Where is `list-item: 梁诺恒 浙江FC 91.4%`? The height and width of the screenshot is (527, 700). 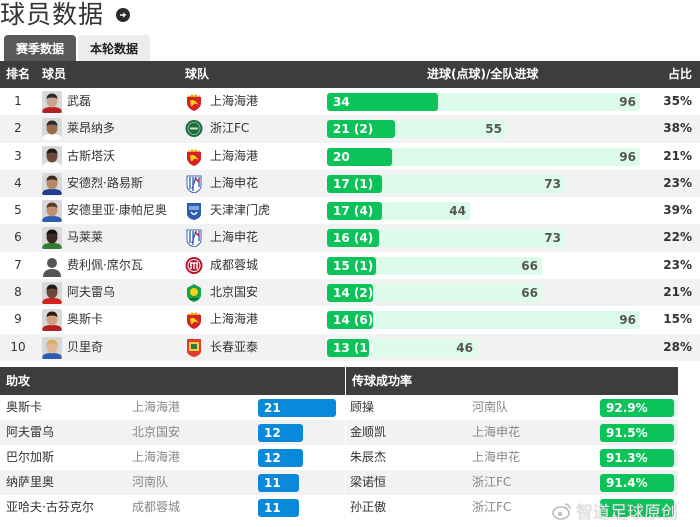
list-item: 梁诺恒 浙江FC 91.4% is located at coordinates (512, 482).